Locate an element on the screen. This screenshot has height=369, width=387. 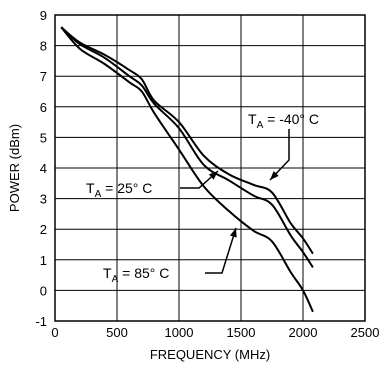
y-tick-labels: -1 0 1 2 3 4 5 6 7 8 9 is located at coordinates (41, 168).